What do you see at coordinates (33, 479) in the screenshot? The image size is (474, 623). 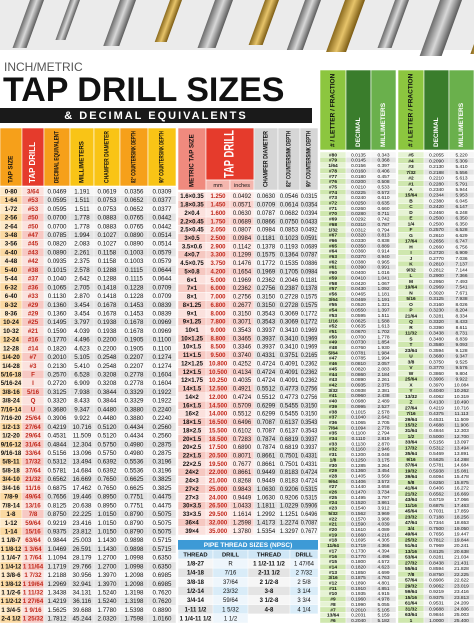 I see `cell-text: 21/32` at bounding box center [33, 479].